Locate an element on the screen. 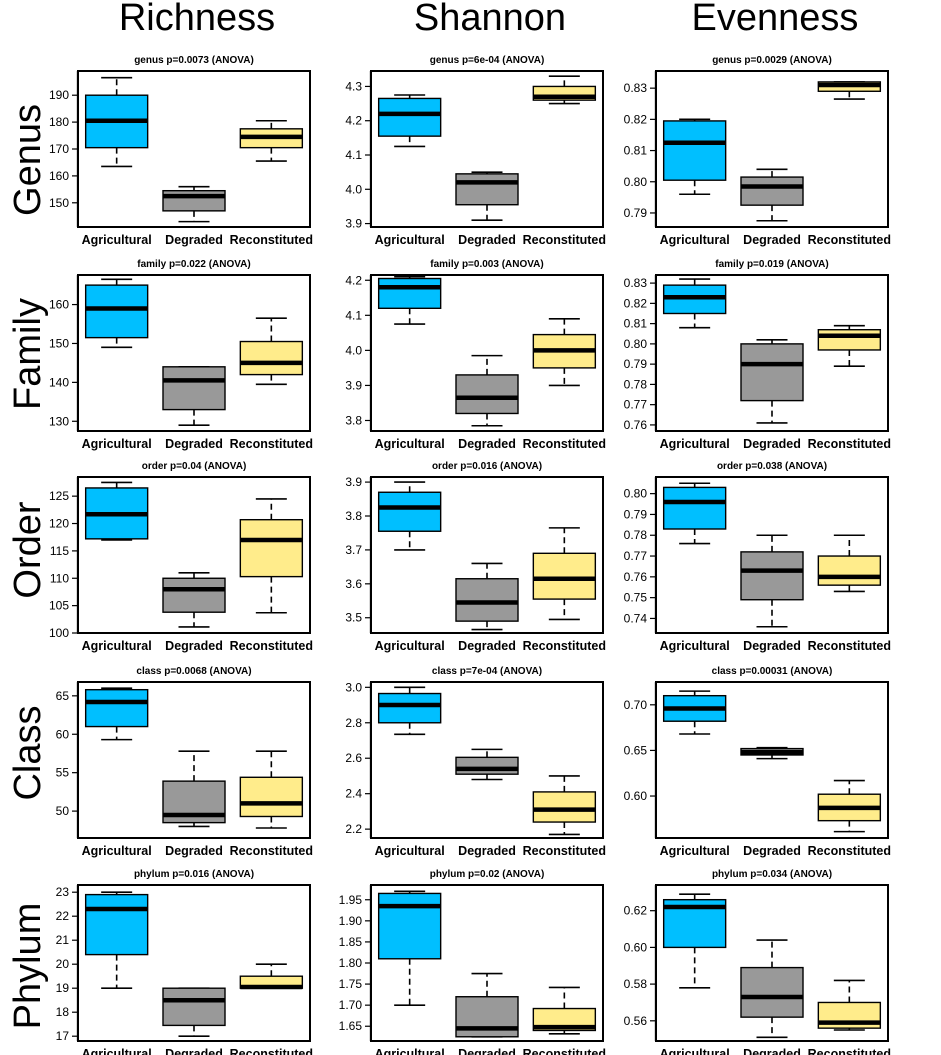 The width and height of the screenshot is (941, 1055). row-titles: Genus Family Order Class Phylum is located at coordinates (28, 566).